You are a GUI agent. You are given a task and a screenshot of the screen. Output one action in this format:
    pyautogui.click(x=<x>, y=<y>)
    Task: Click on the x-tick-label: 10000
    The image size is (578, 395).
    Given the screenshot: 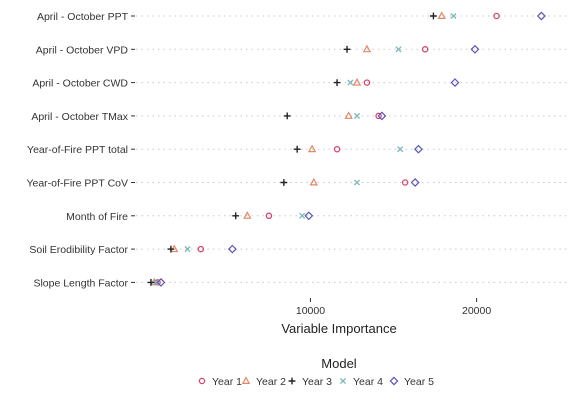 What is the action you would take?
    pyautogui.click(x=310, y=311)
    